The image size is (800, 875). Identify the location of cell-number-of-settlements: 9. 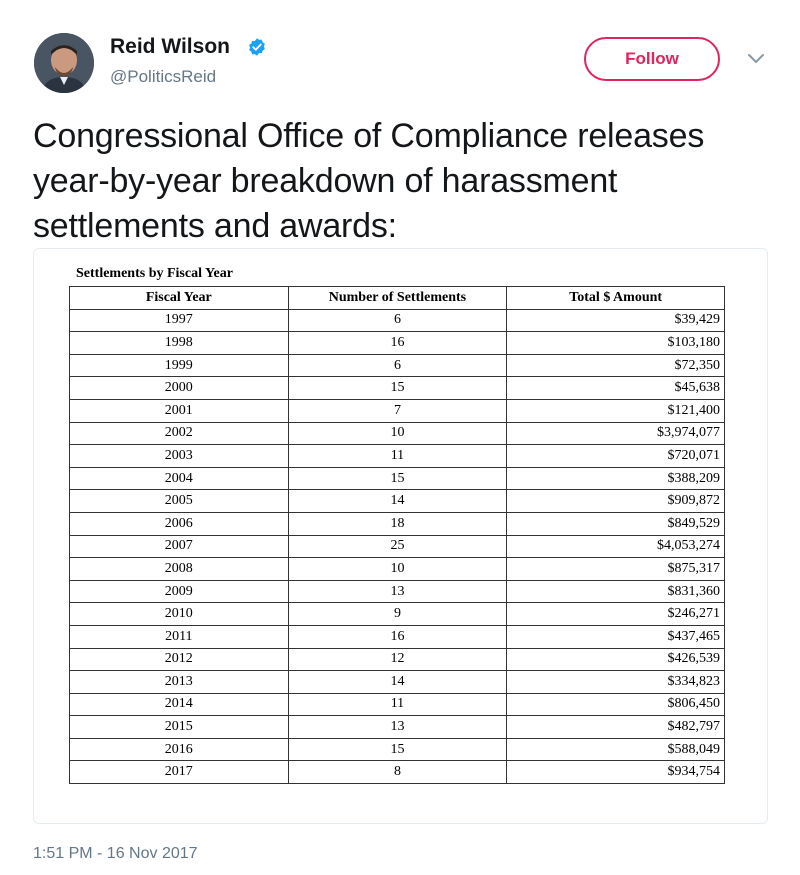
(397, 614).